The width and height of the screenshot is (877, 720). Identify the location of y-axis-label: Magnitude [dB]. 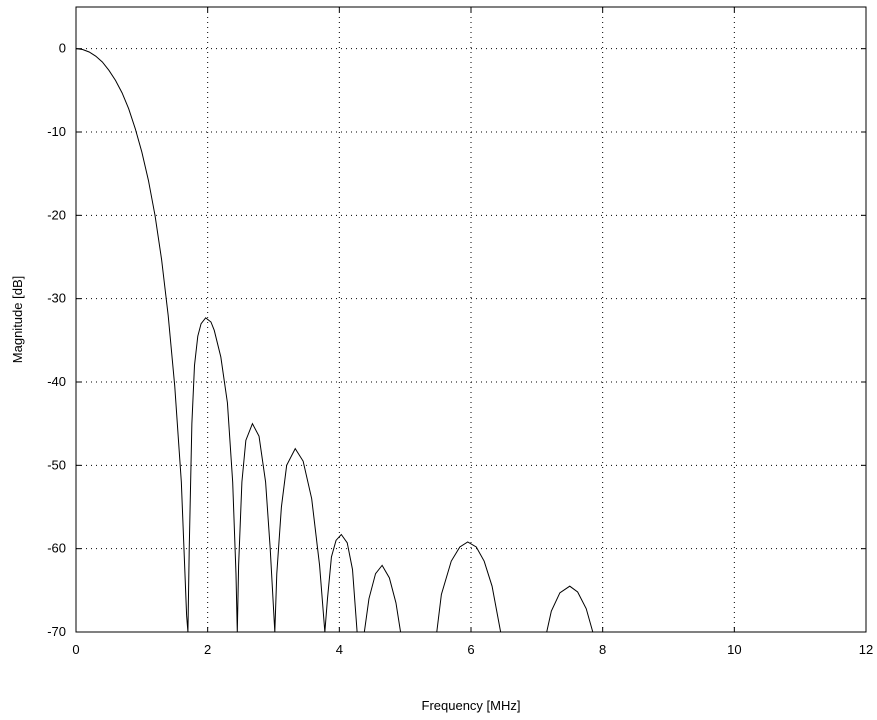
(17, 319).